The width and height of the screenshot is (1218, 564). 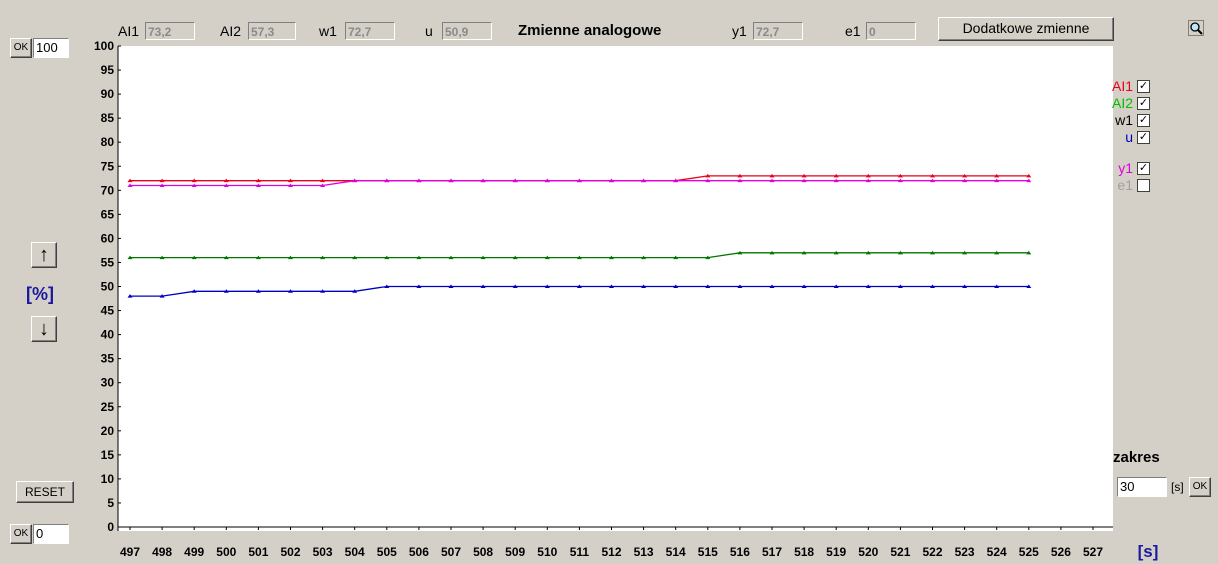 What do you see at coordinates (1196, 28) in the screenshot?
I see `magnifier-icon` at bounding box center [1196, 28].